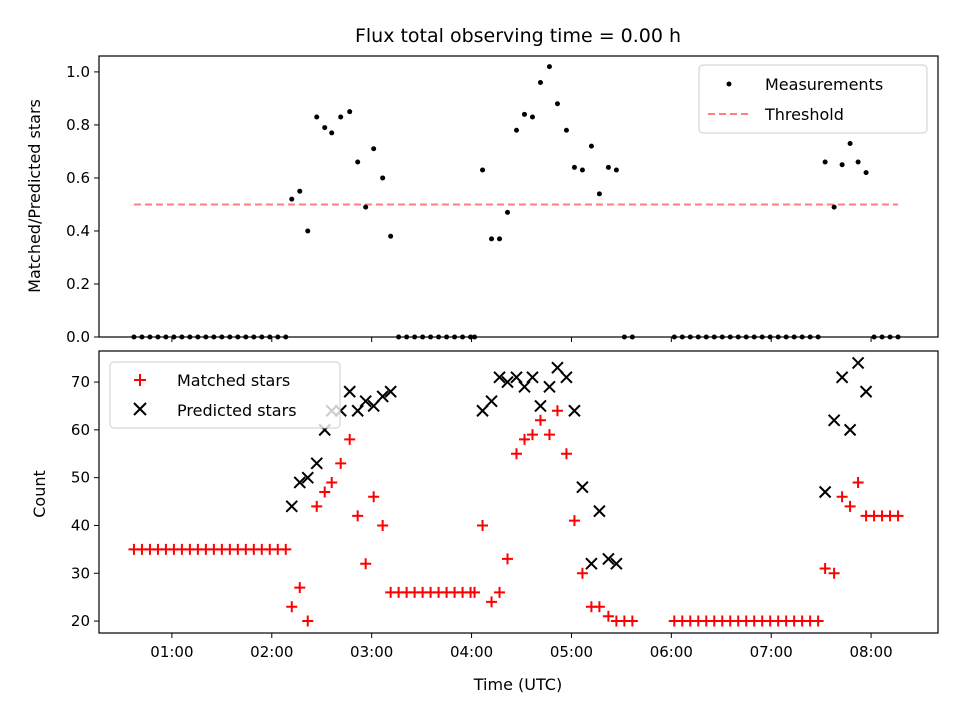 The height and width of the screenshot is (720, 960). I want to click on x-tick-label: 02:00, so click(271, 652).